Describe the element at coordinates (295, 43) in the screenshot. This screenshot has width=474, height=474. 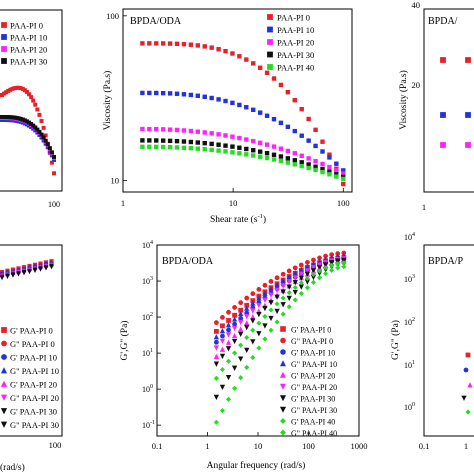
I see `legend-label: PAA-PI 20` at that location.